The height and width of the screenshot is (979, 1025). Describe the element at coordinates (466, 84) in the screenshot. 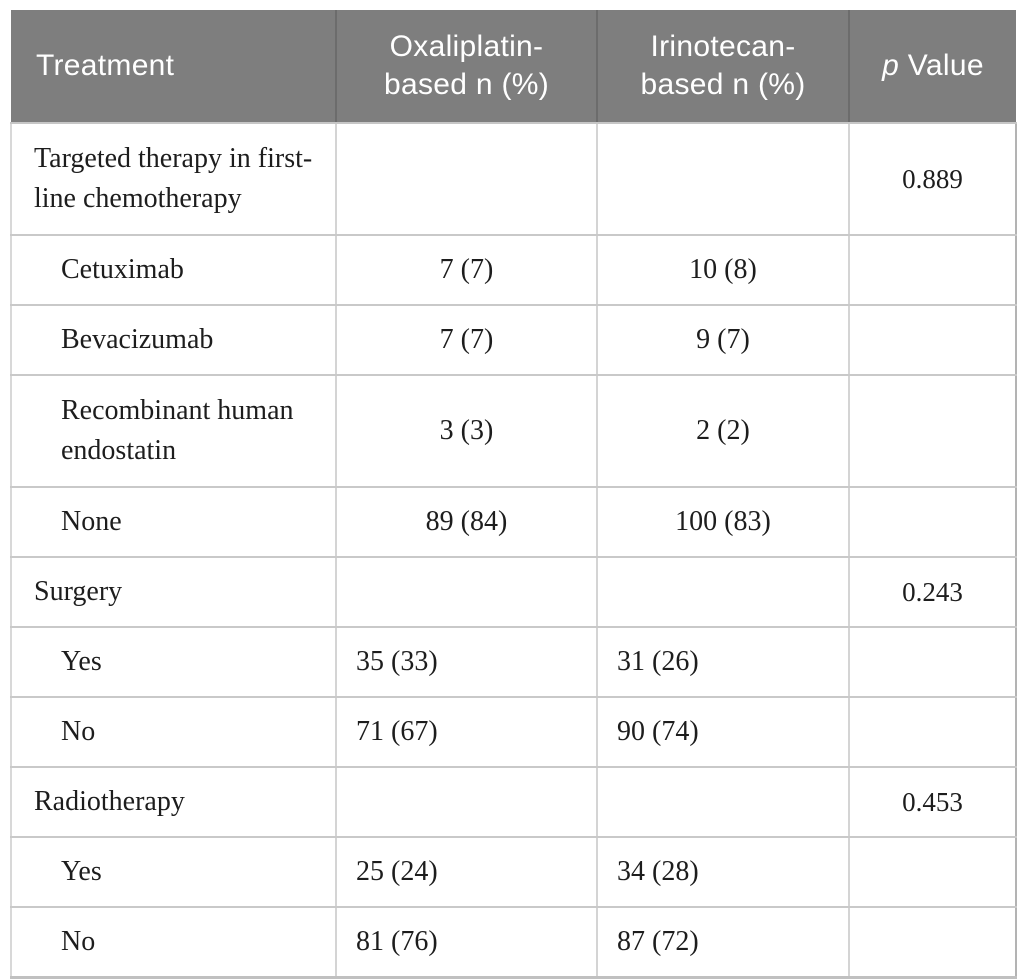

I see `header-oxaliplatin-line2: based n (%)` at that location.